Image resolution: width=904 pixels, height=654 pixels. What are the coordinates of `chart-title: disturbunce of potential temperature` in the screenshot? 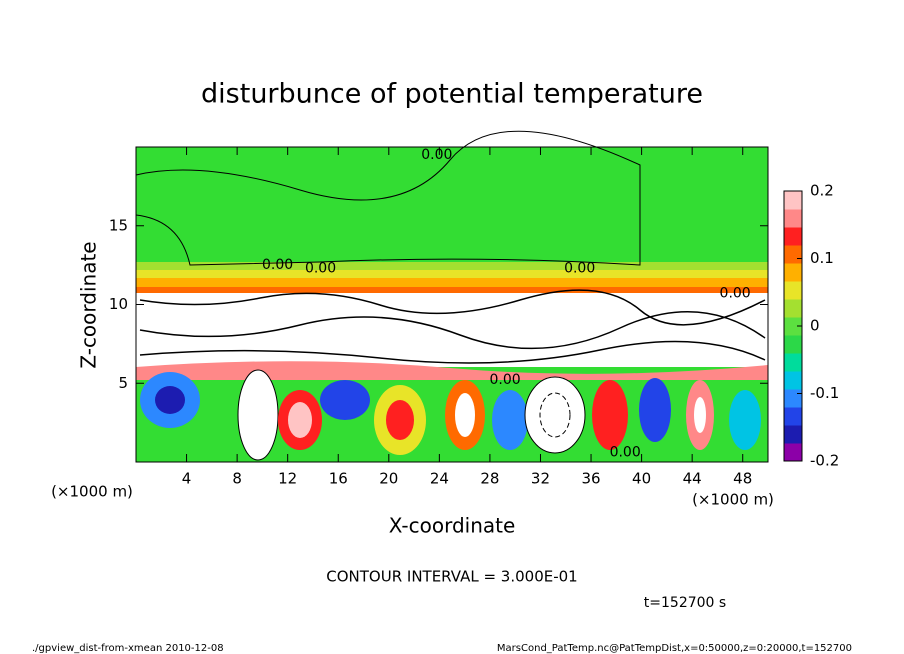 It's located at (452, 94).